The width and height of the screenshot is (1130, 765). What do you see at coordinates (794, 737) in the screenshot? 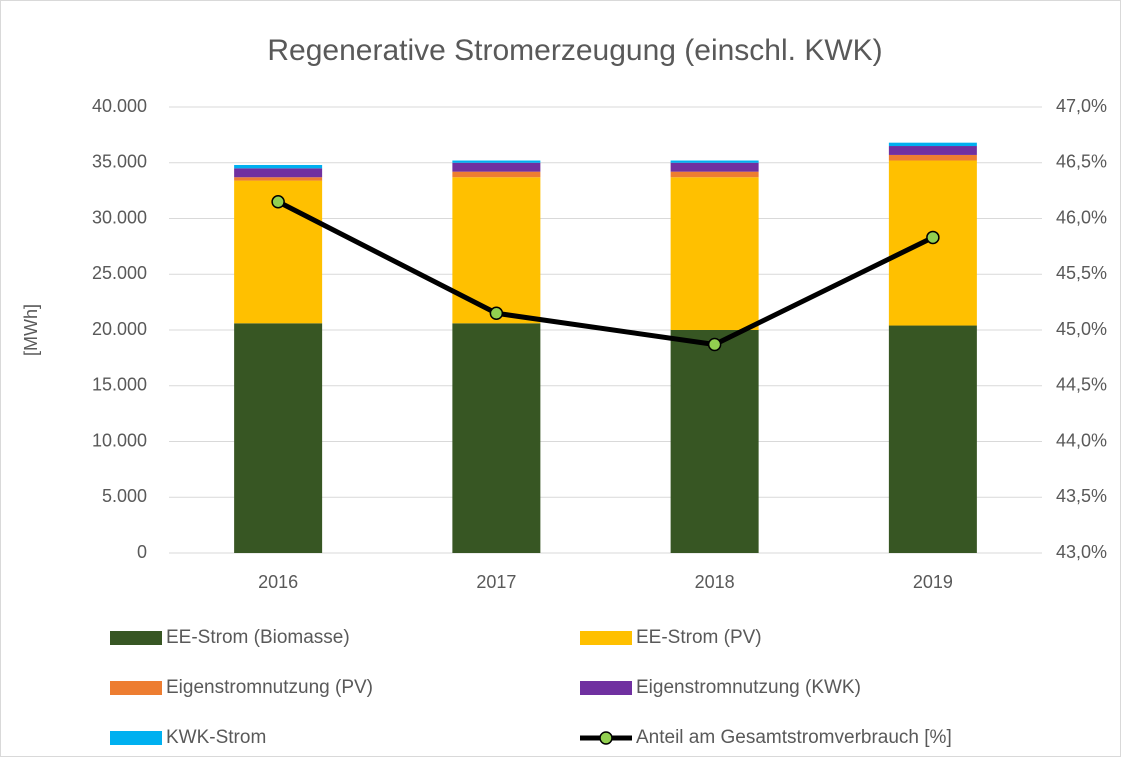
I see `legend-label: Anteil am Gesamtstromverbrauch [%]` at bounding box center [794, 737].